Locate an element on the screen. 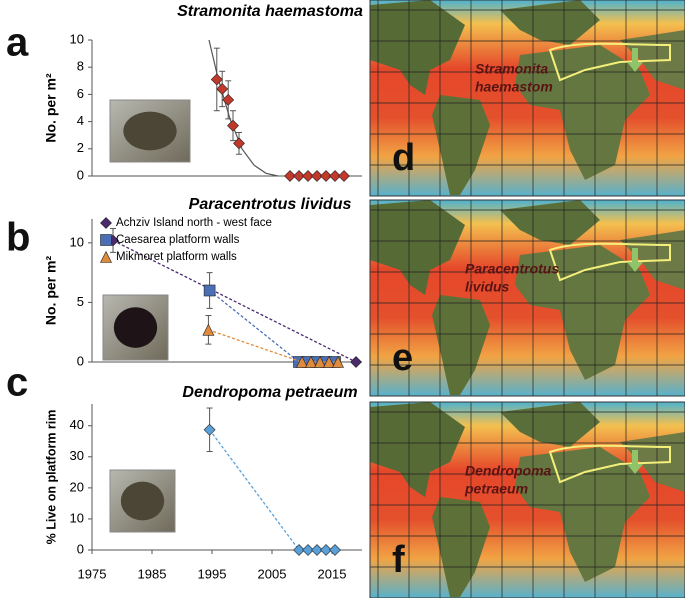 The width and height of the screenshot is (685, 603). panel-label: c is located at coordinates (17, 383).